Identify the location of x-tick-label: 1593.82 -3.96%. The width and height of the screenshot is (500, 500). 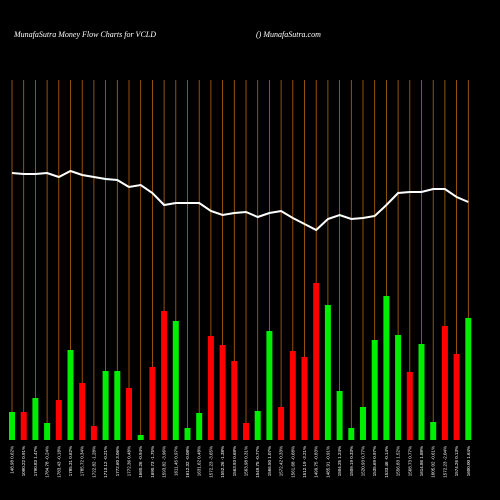
(164, 462).